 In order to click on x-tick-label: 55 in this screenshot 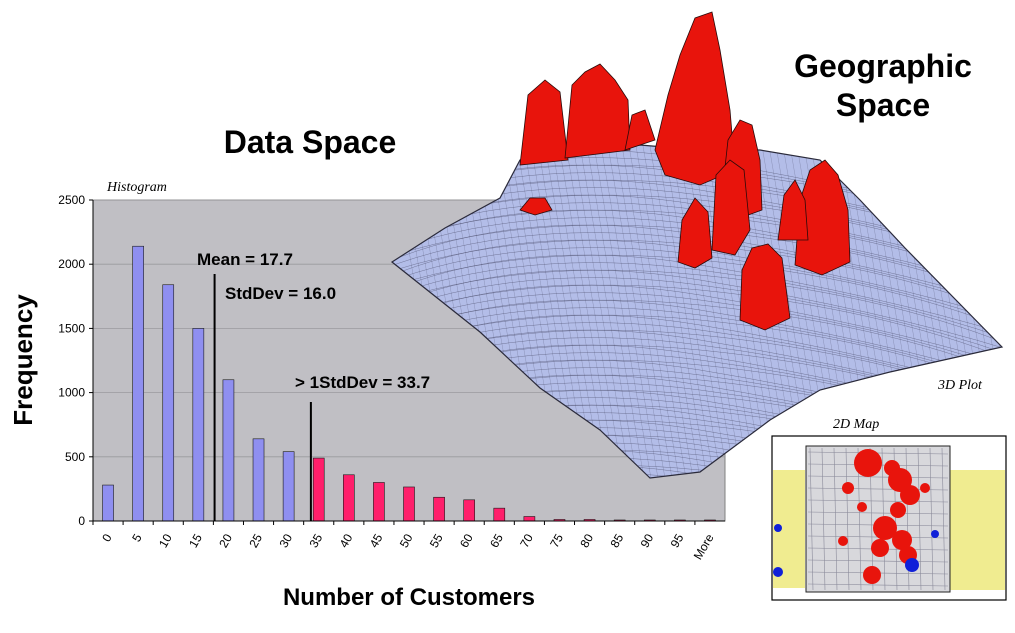, I will do `click(436, 540)`.